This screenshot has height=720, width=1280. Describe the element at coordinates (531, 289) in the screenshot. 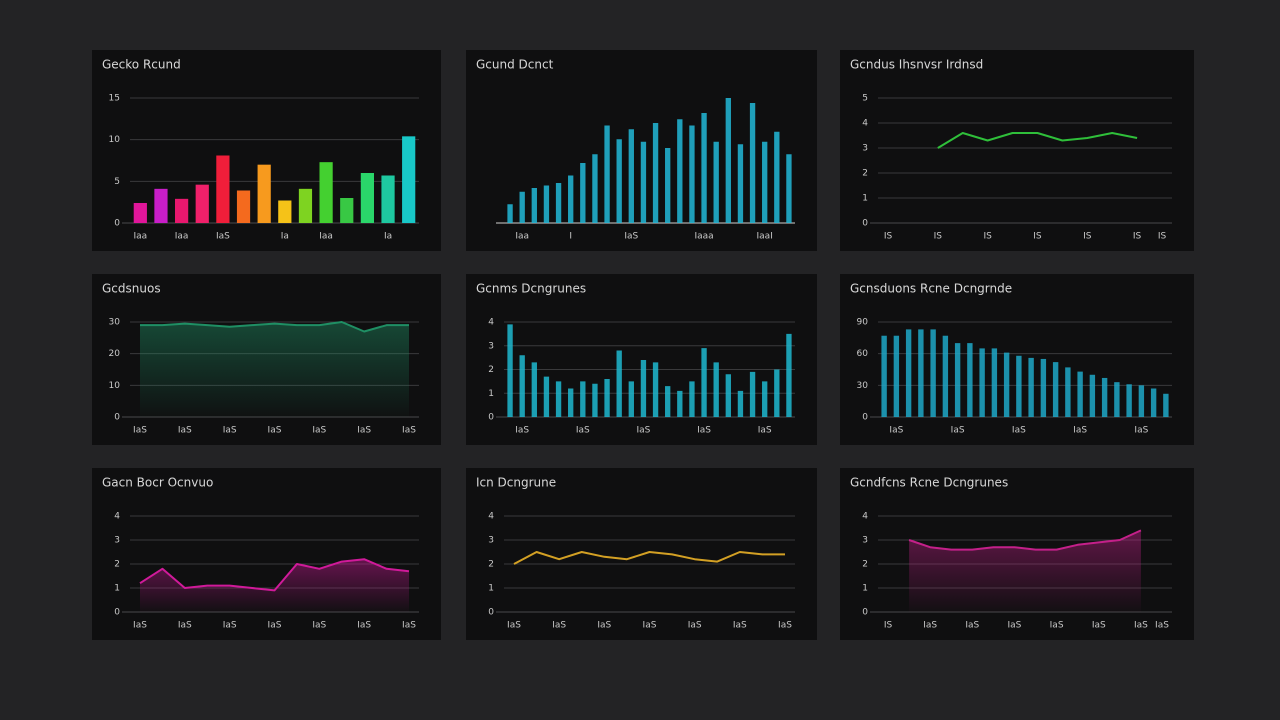

I see `chart-title: Gcnms Dcngrunes` at that location.